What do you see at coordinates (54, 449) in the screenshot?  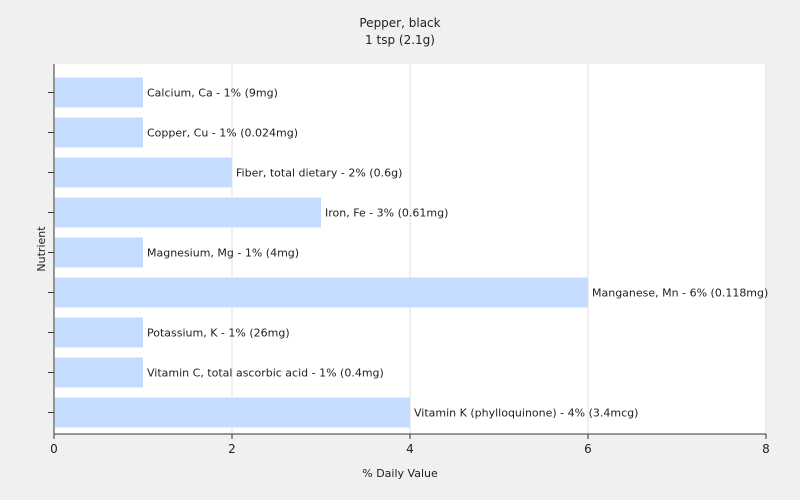 I see `x-tick-label: 0` at bounding box center [54, 449].